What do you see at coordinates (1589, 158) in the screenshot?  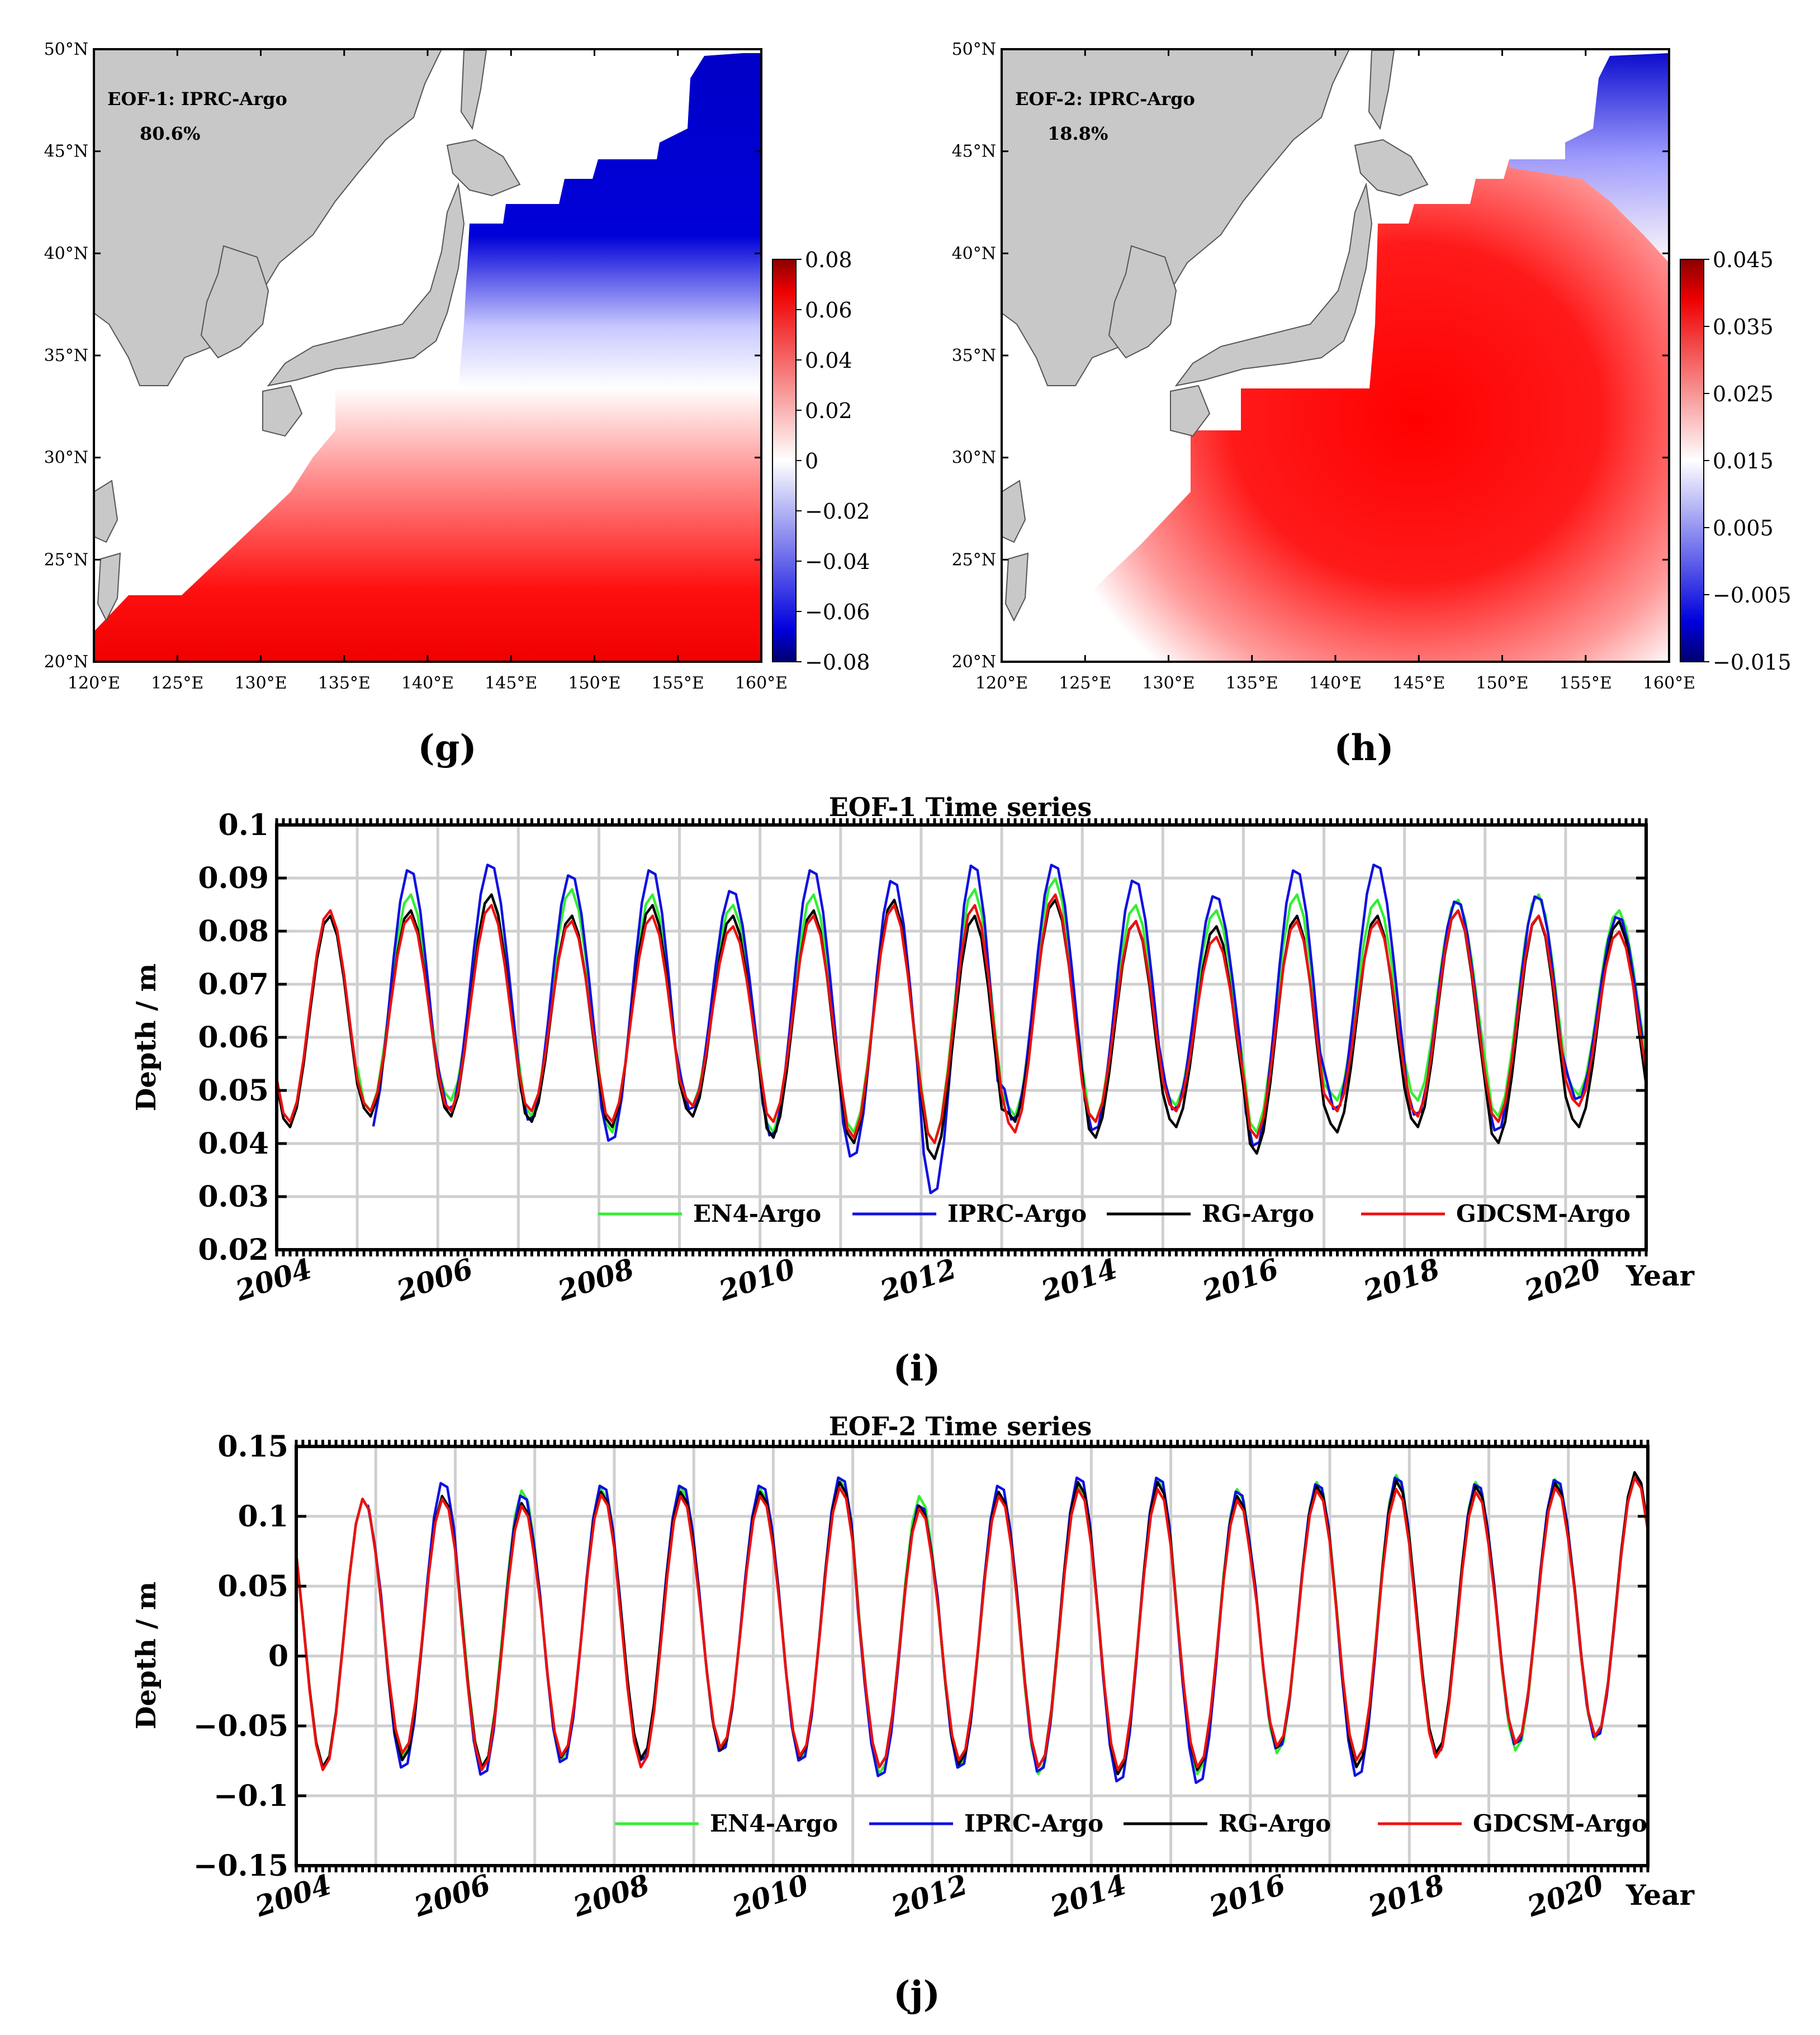 I see `eof2-north-field` at bounding box center [1589, 158].